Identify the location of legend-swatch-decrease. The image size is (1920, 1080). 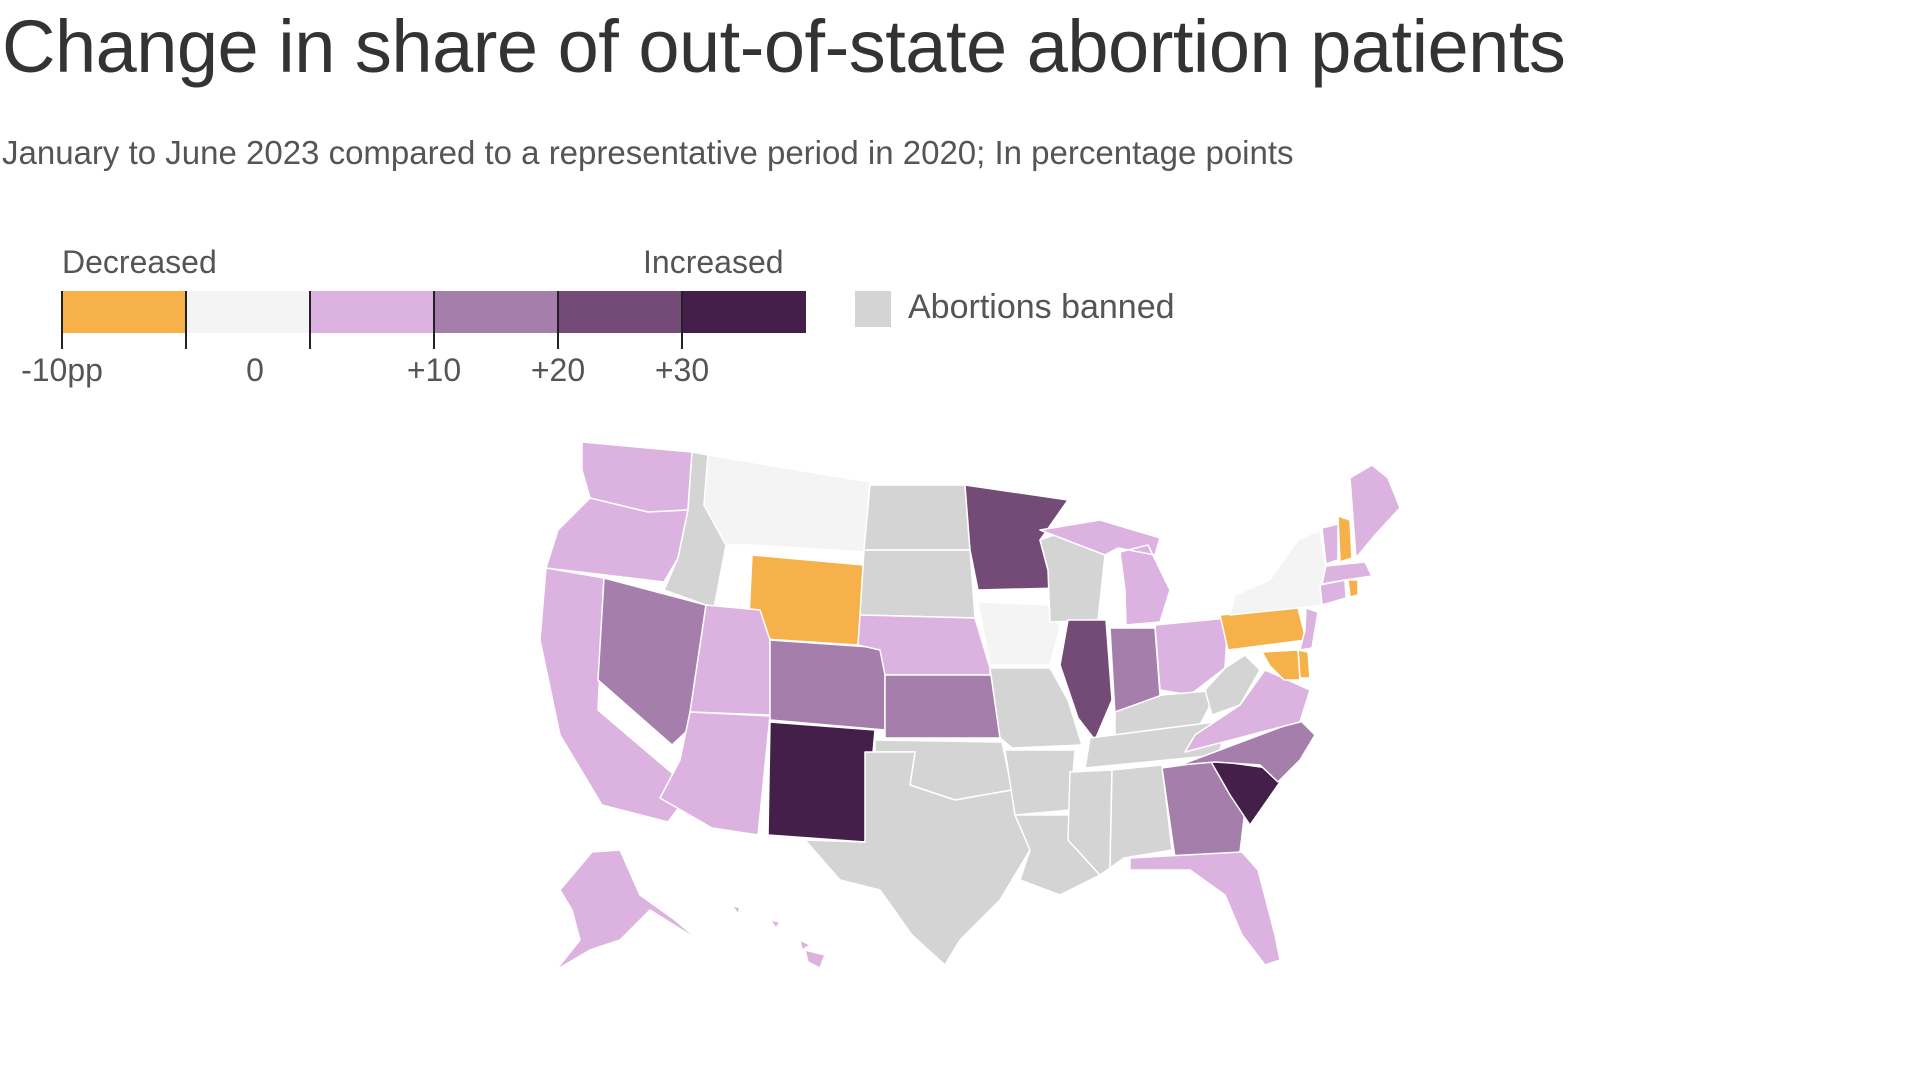
(124, 312).